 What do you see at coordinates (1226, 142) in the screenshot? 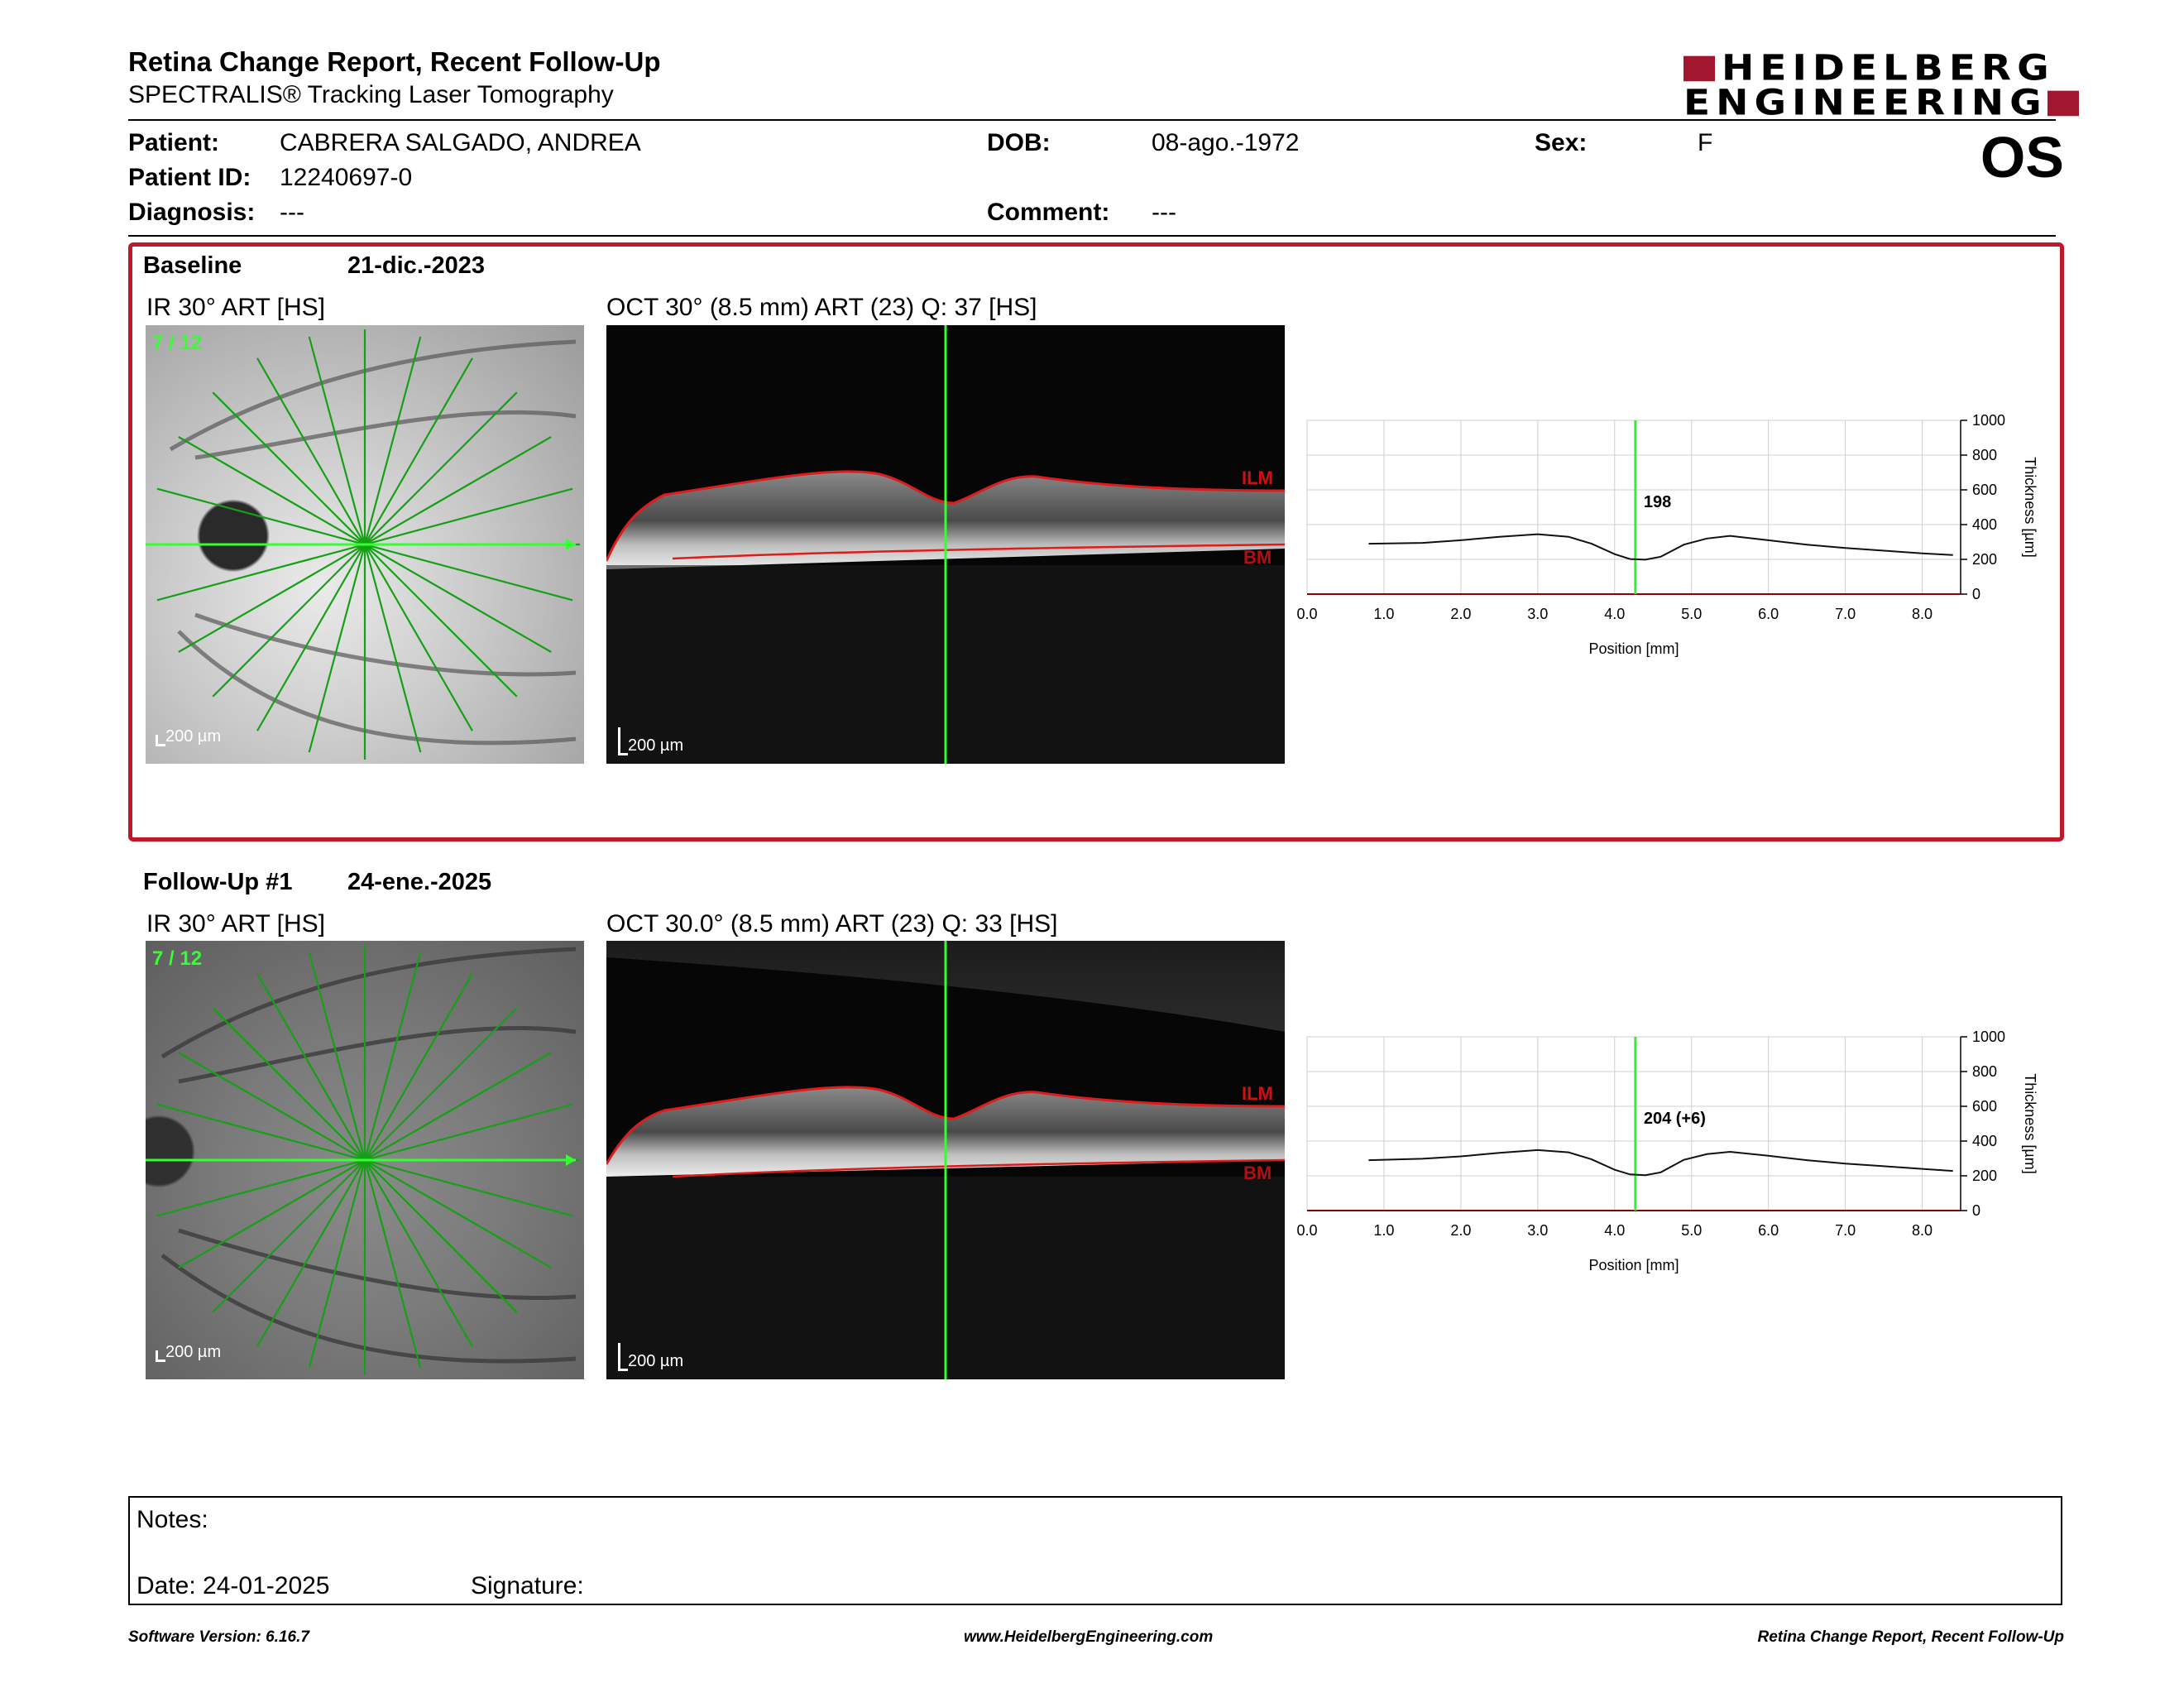
I see `dob-value: 08-ago.-1972` at bounding box center [1226, 142].